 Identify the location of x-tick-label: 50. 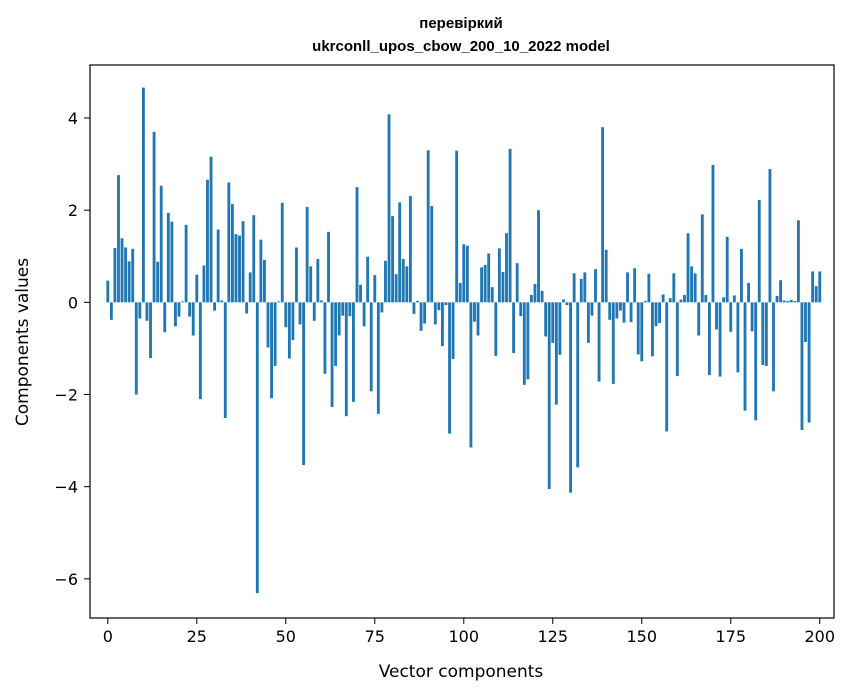
(286, 636).